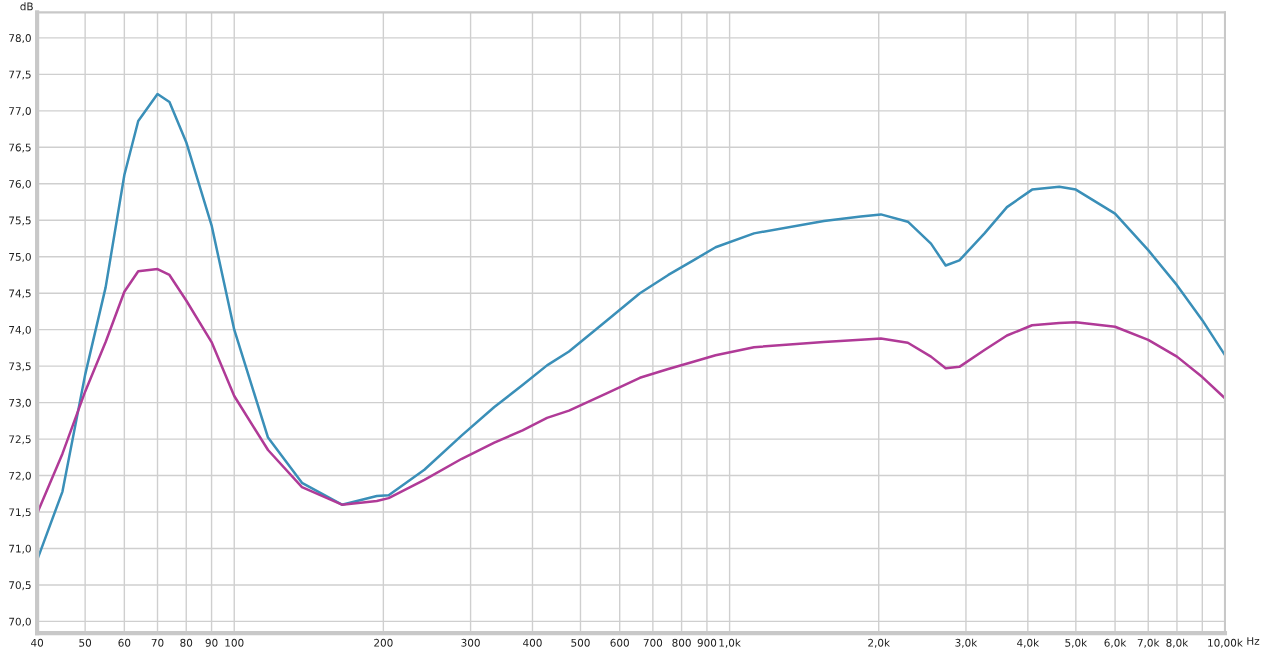  I want to click on y-tick-label: 74,0, so click(20, 330).